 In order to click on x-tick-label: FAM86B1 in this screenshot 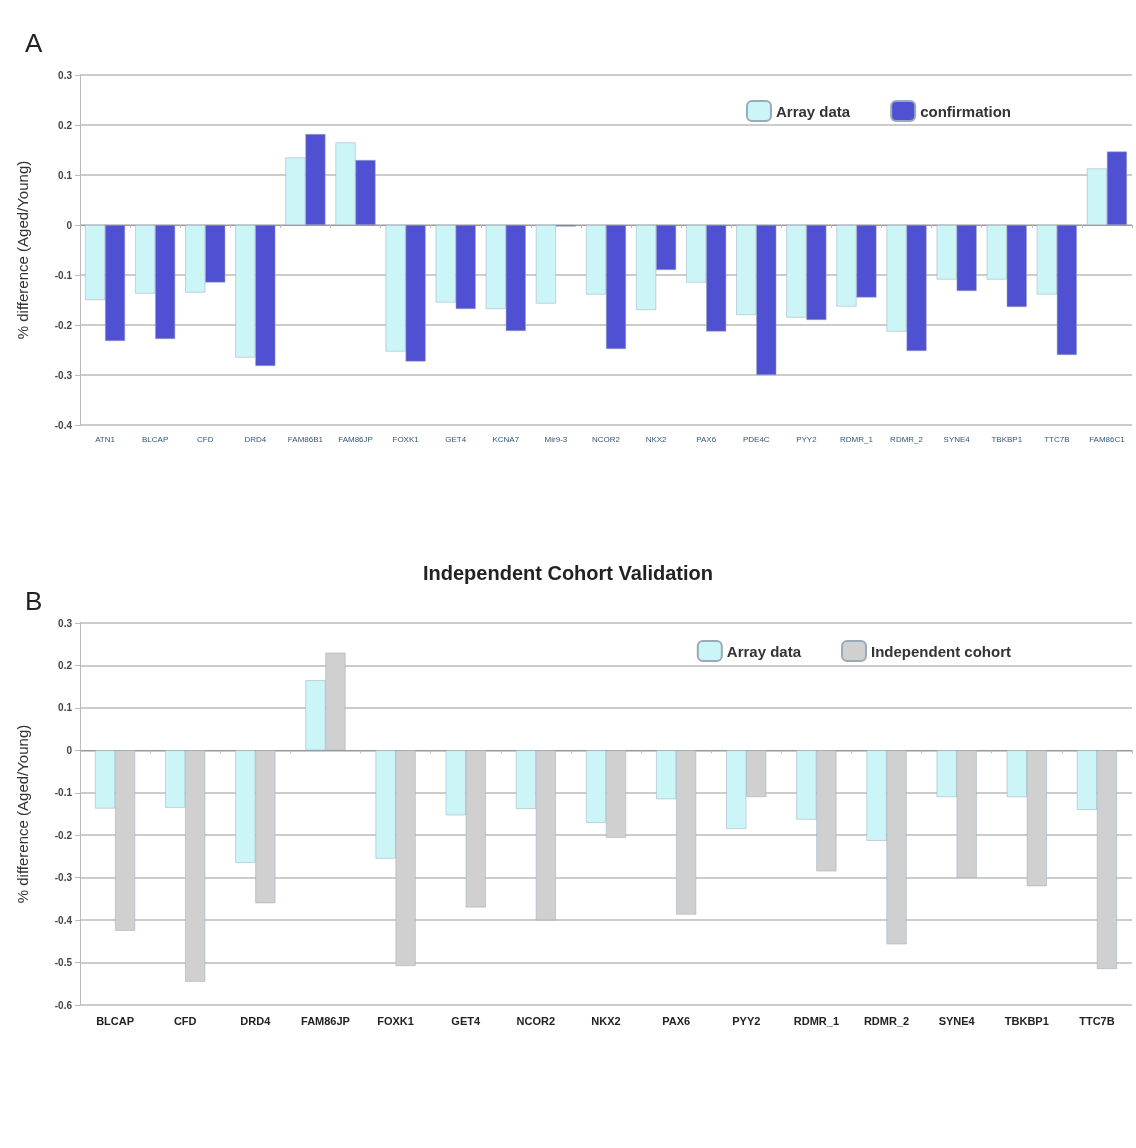, I will do `click(305, 439)`.